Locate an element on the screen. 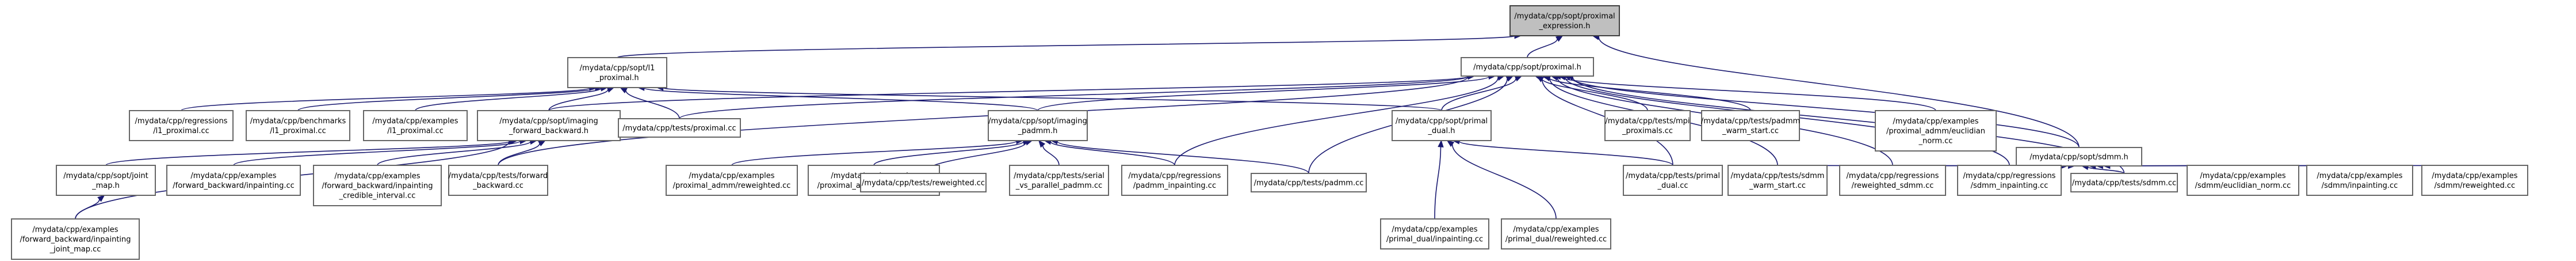 This screenshot has height=261, width=2576. node-label: /mydata/cpp/sopt/imaging is located at coordinates (1037, 121).